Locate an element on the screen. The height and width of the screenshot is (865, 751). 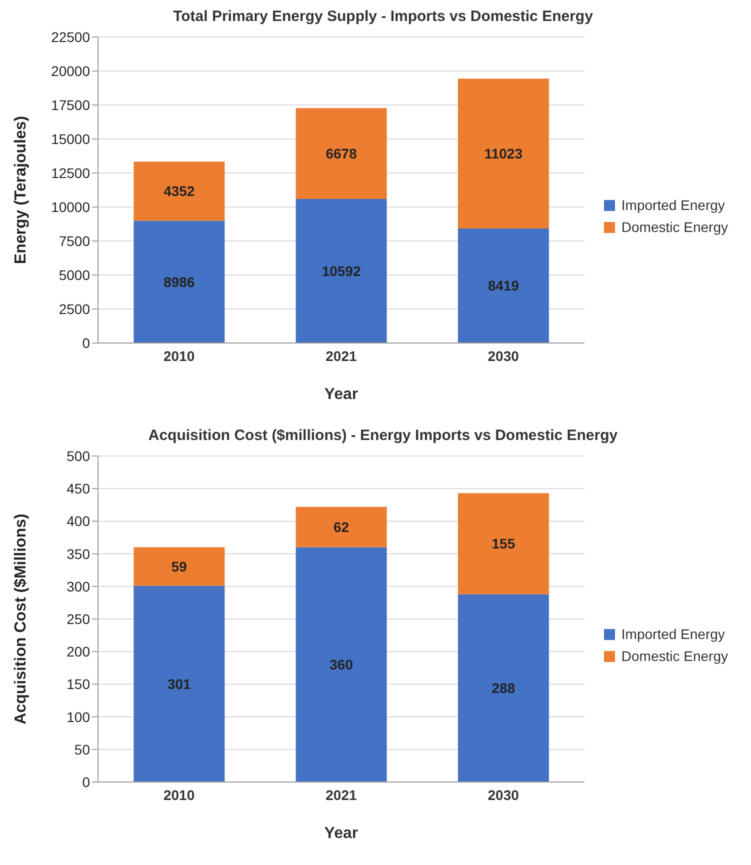
y-axis-title: Energy (Terajoules) is located at coordinates (21, 190).